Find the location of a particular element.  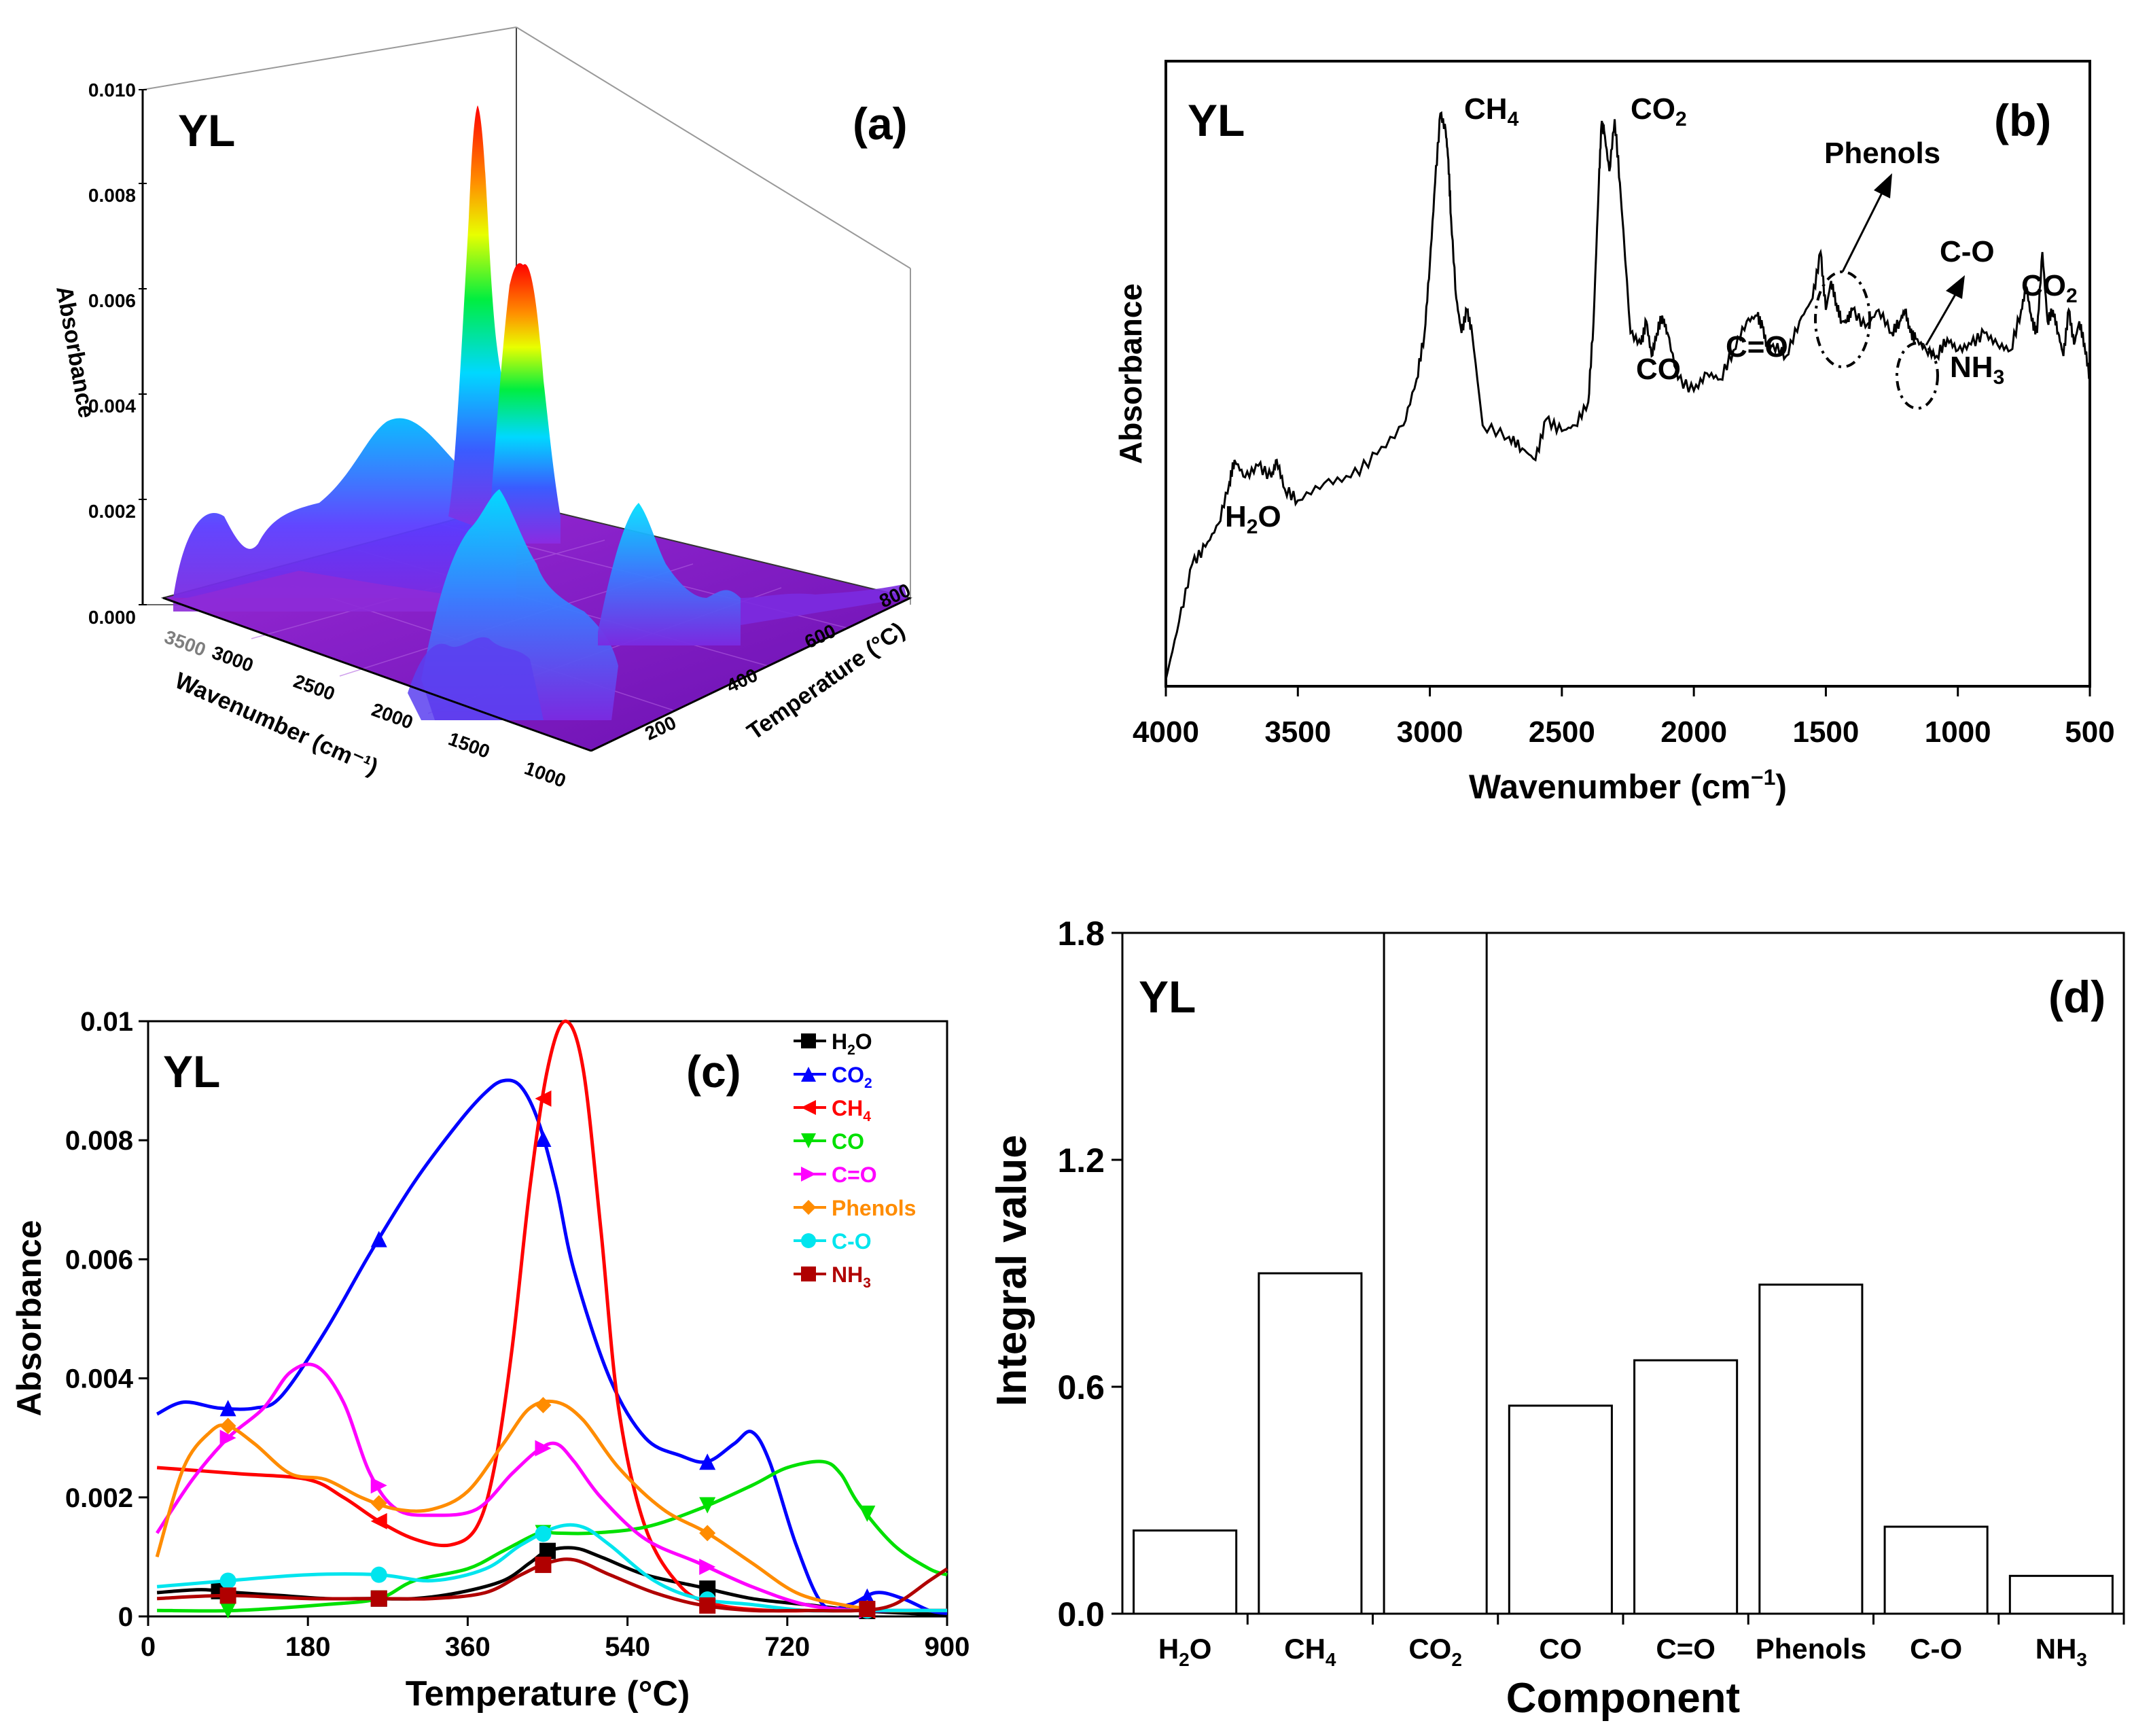

c-x-tick-label: 900 is located at coordinates (948, 1647).